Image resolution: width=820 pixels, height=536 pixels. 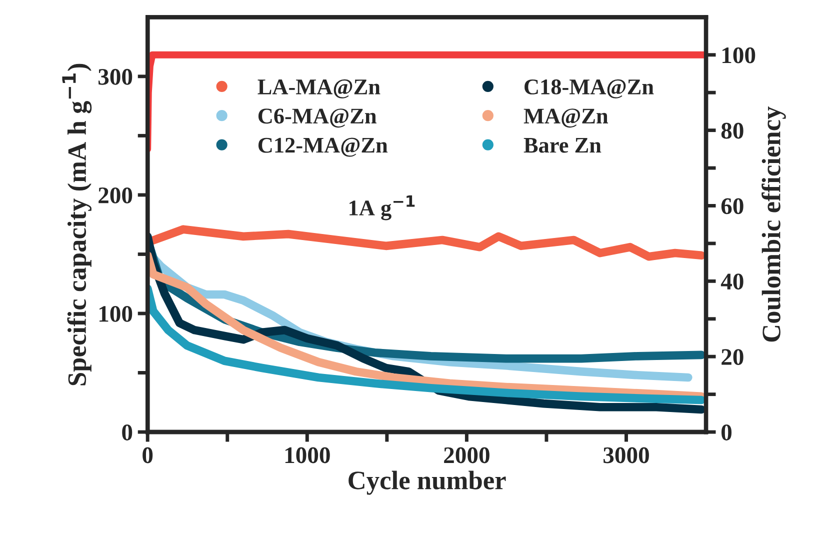 I want to click on x-tick-label: 3000, so click(x=626, y=455).